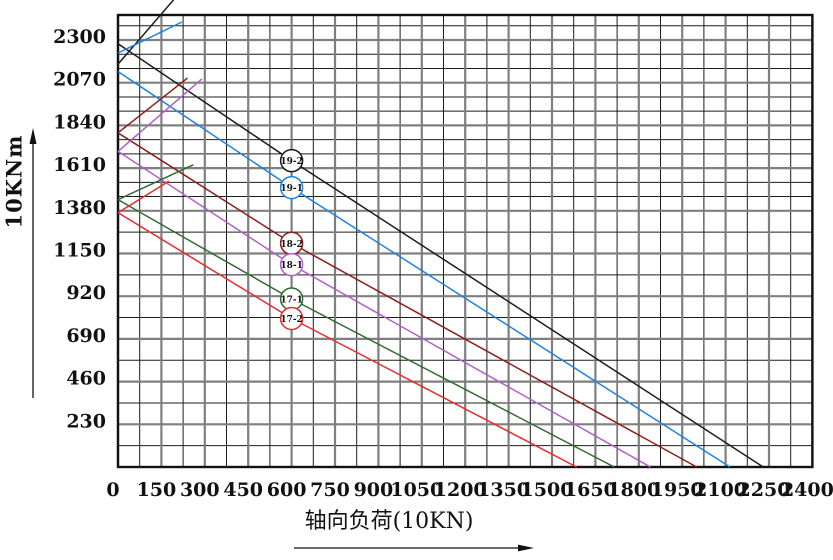  I want to click on y-tick-label: 2300, so click(79, 37).